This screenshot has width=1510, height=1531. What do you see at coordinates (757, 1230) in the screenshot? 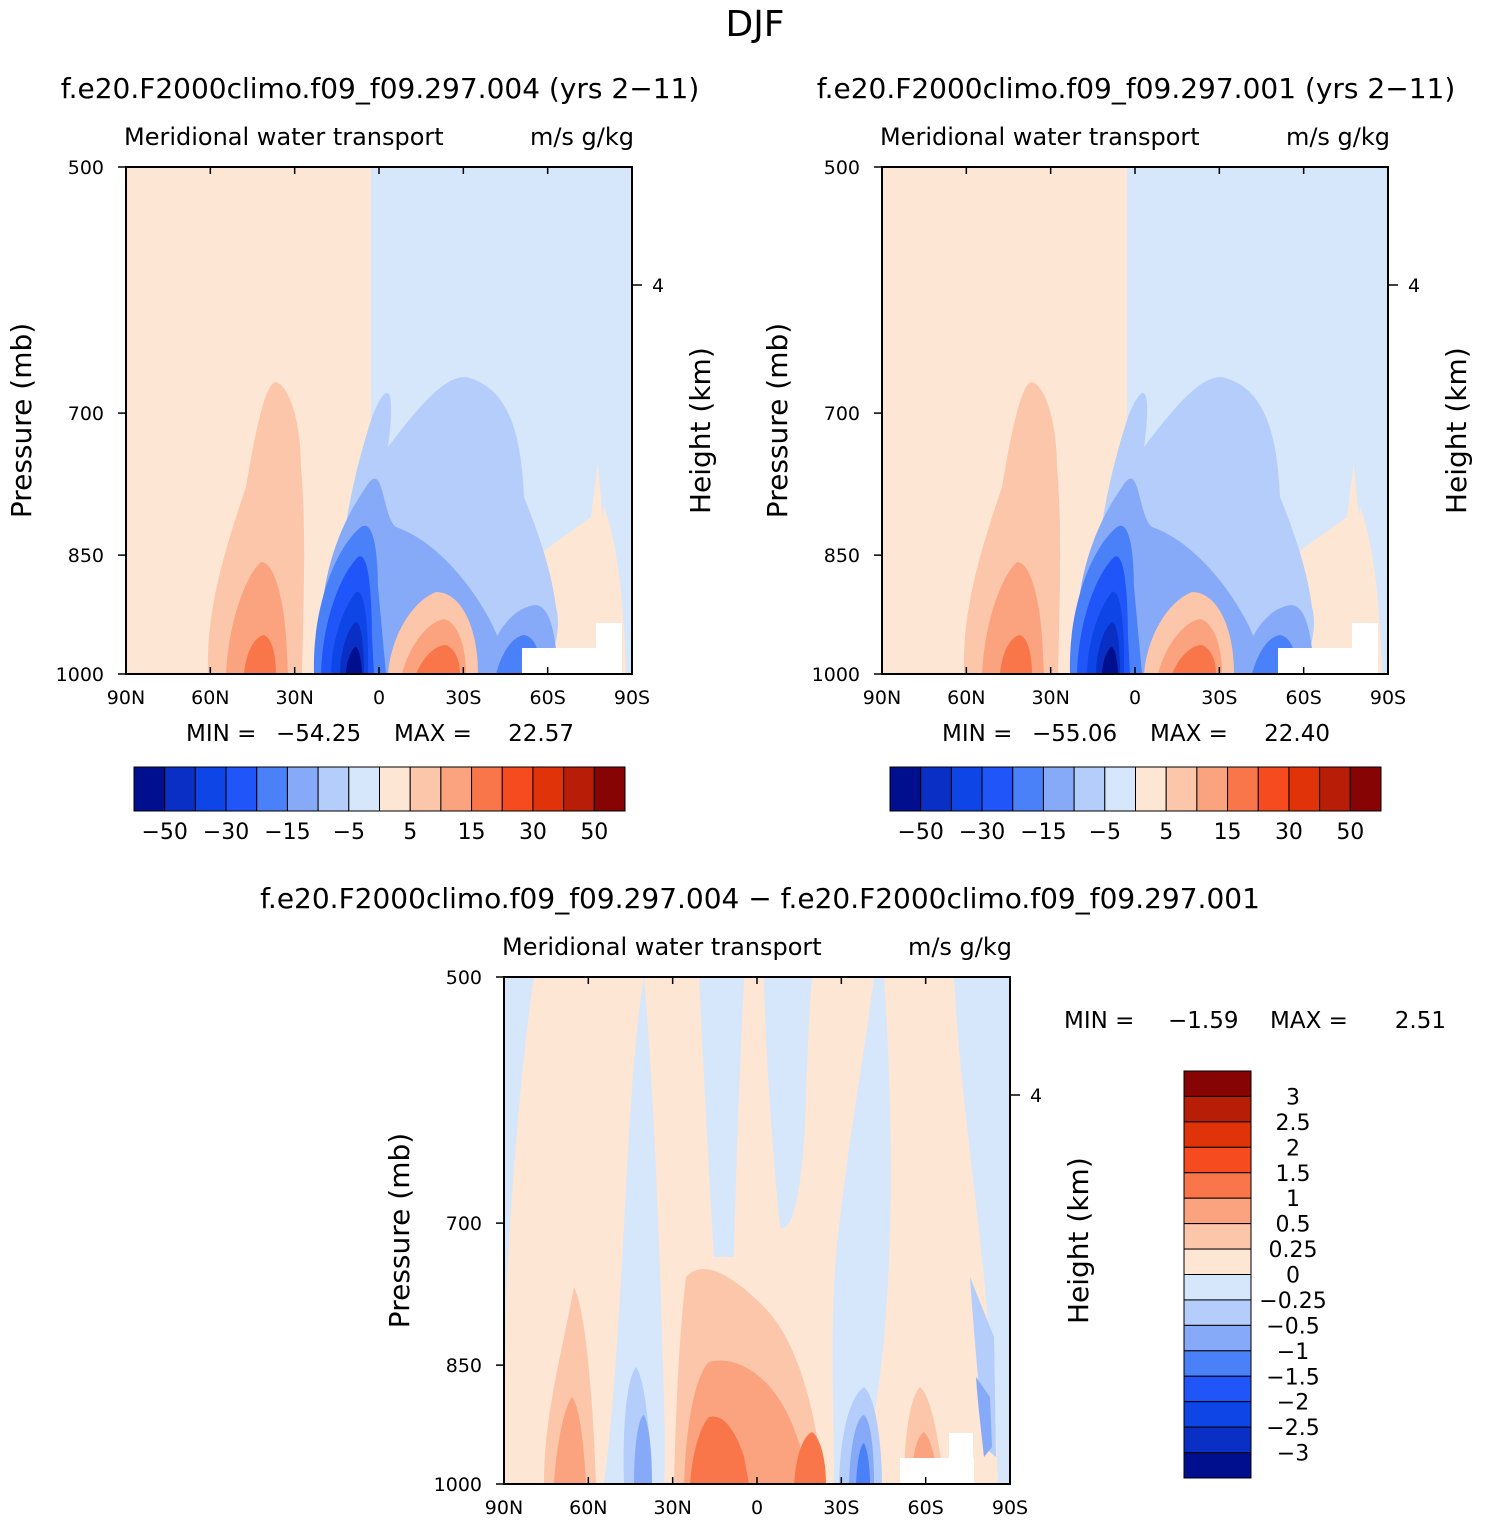
I see `contour-field` at bounding box center [757, 1230].